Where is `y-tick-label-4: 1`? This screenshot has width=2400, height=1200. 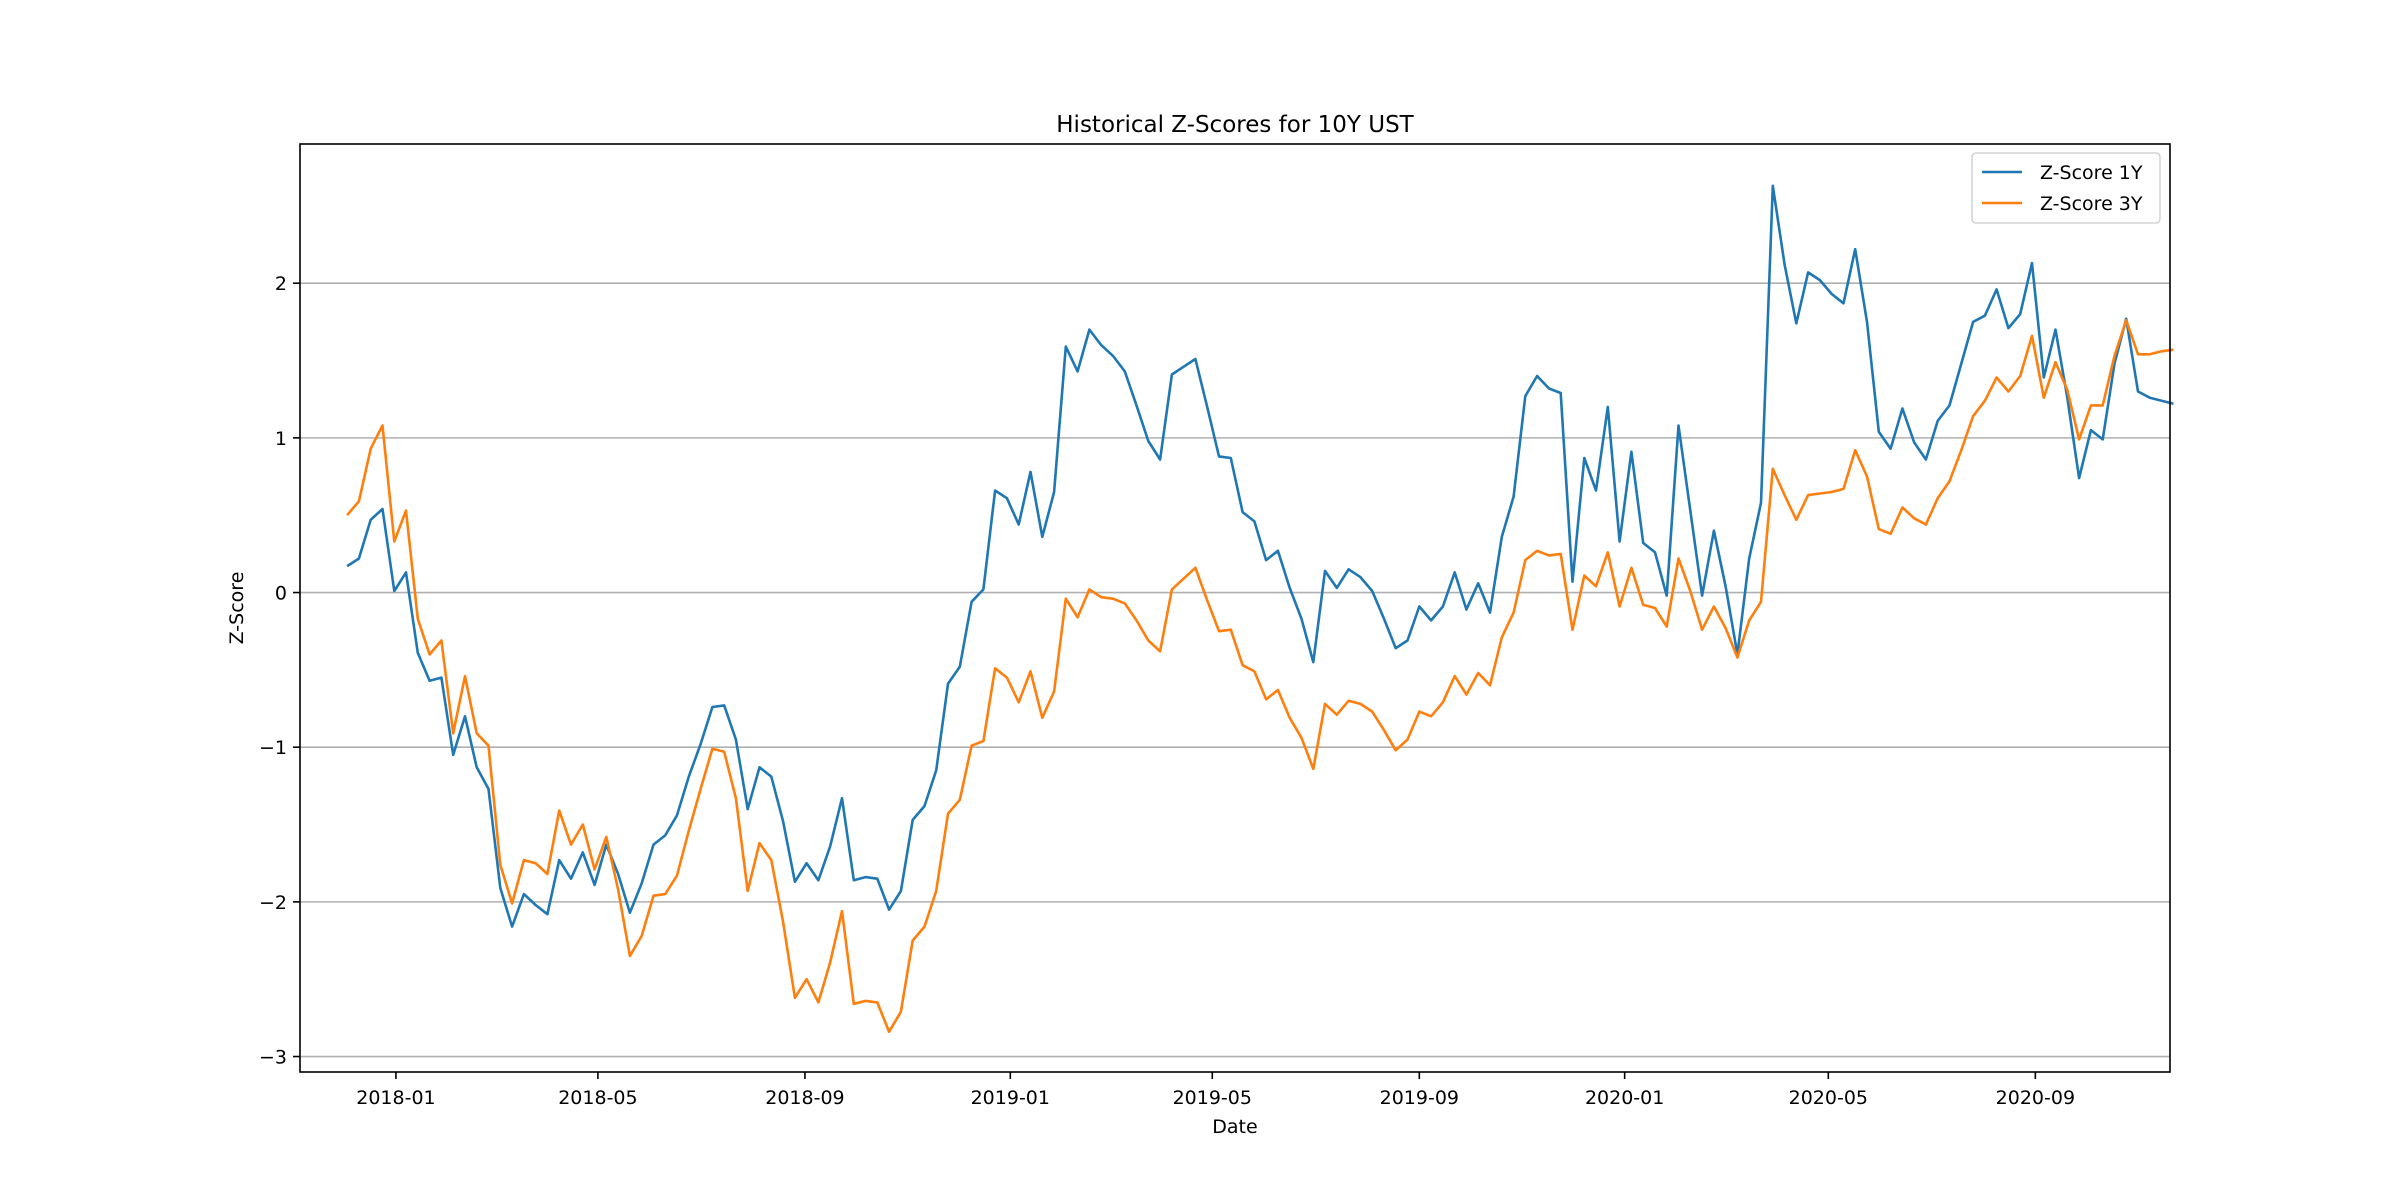 y-tick-label-4: 1 is located at coordinates (281, 439).